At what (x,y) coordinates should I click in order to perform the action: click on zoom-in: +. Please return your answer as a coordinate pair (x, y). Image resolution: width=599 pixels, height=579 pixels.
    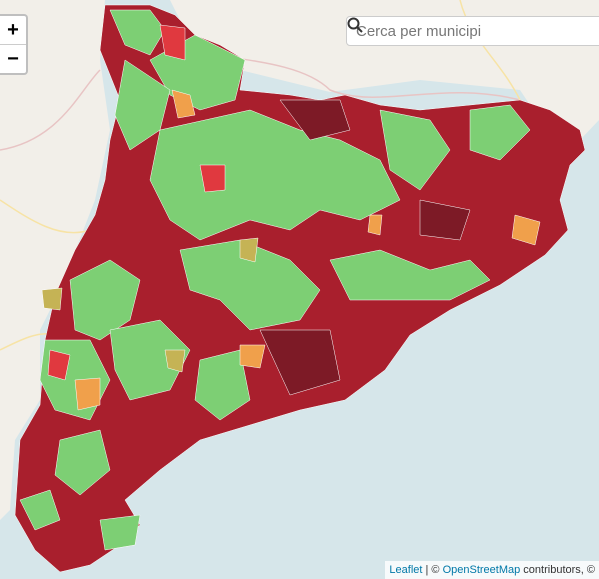
    Looking at the image, I should click on (13, 30).